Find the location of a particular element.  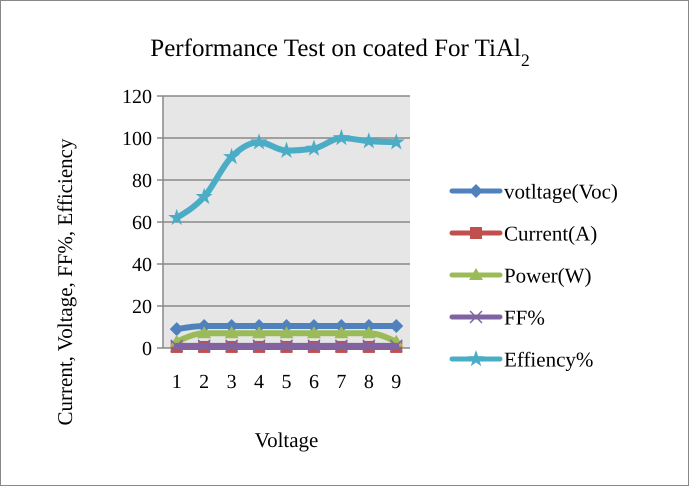

y-tick-label: 20 is located at coordinates (142, 307).